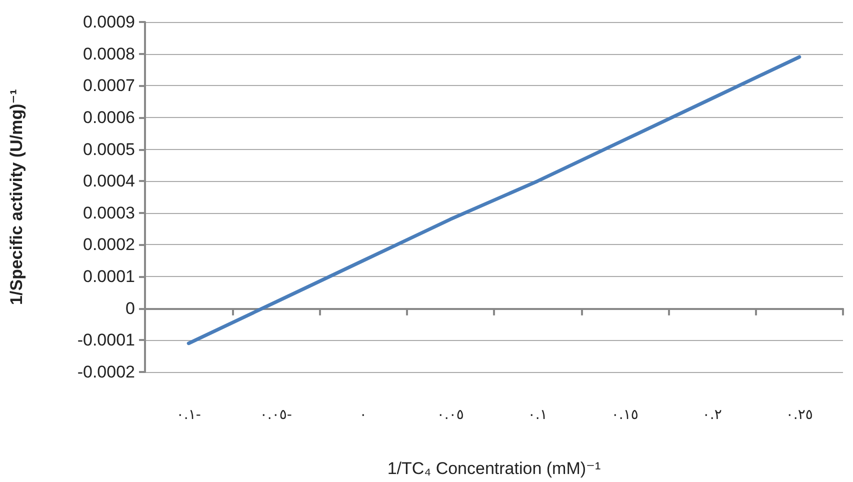 This screenshot has height=482, width=853. Describe the element at coordinates (109, 244) in the screenshot. I see `y-tick-label: 0.0002` at that location.